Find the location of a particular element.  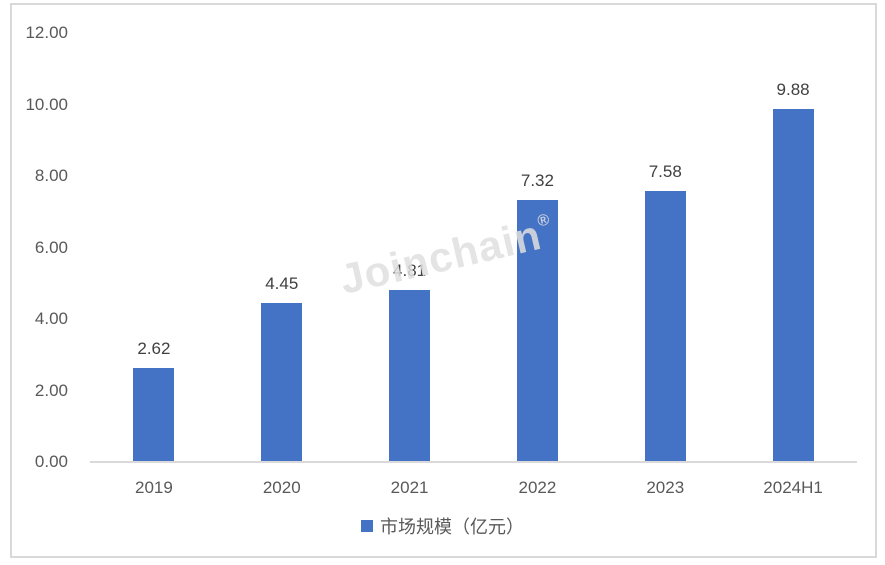

legend-marker-icon is located at coordinates (367, 526).